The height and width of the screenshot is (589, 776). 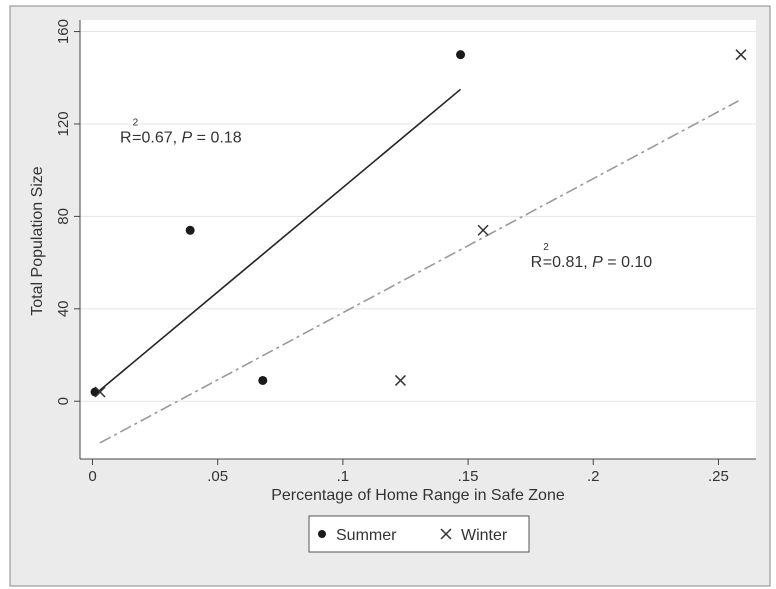 What do you see at coordinates (68, 239) in the screenshot?
I see `y-axis: 0 40 80 120 160` at bounding box center [68, 239].